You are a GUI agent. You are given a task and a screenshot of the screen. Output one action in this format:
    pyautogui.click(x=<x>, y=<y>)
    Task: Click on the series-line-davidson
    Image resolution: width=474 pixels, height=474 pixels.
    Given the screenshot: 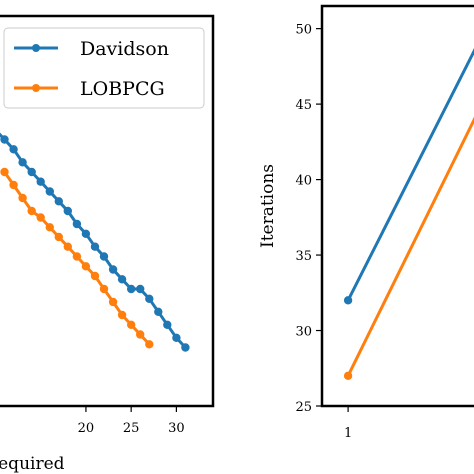 What is the action you would take?
    pyautogui.click(x=410, y=174)
    